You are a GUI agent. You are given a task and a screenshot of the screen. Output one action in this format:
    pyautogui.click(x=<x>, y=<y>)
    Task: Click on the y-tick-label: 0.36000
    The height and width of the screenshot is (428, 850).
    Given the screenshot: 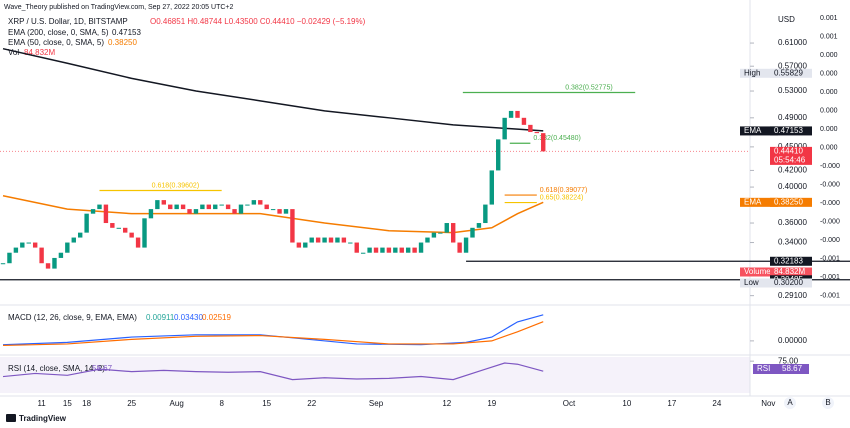 What is the action you would take?
    pyautogui.click(x=792, y=222)
    